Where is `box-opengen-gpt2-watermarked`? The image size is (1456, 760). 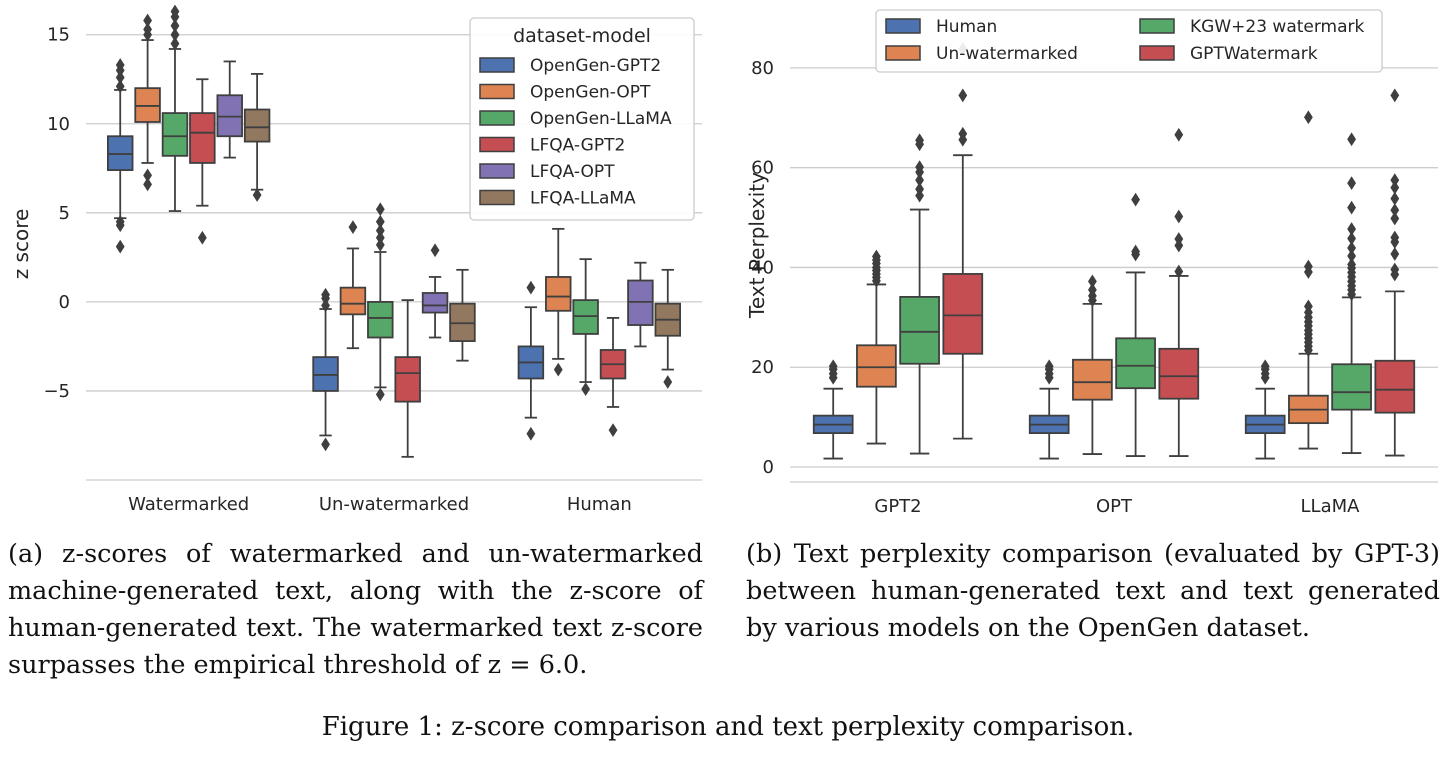
box-opengen-gpt2-watermarked is located at coordinates (120, 156).